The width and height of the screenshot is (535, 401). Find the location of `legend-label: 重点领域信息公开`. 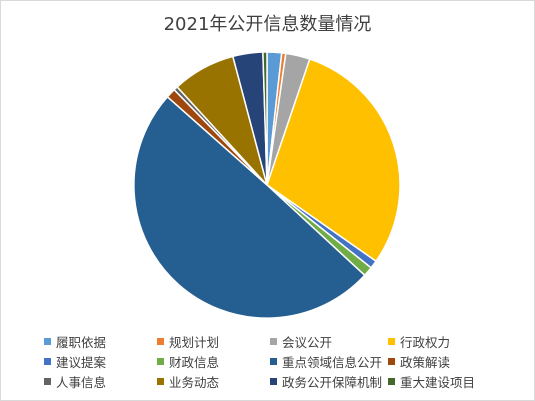

legend-label: 重点领域信息公开 is located at coordinates (332, 362).